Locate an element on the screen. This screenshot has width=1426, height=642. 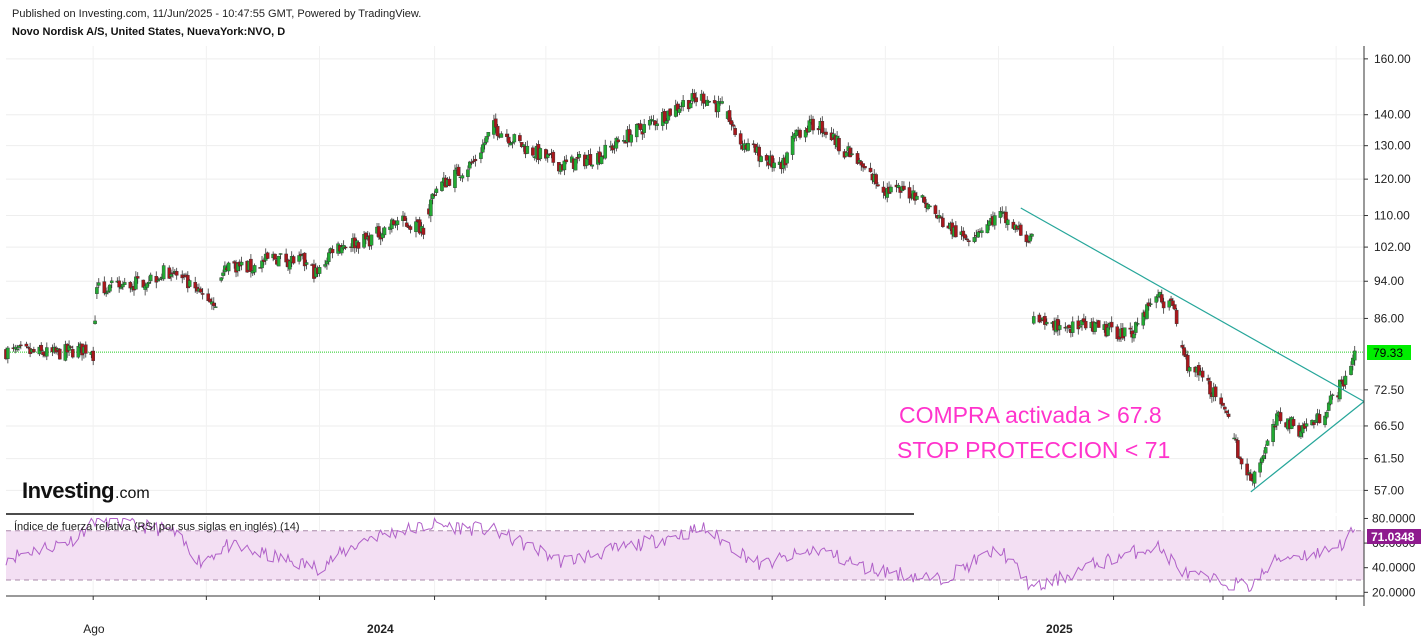
logo-text: Investing is located at coordinates (68, 490).